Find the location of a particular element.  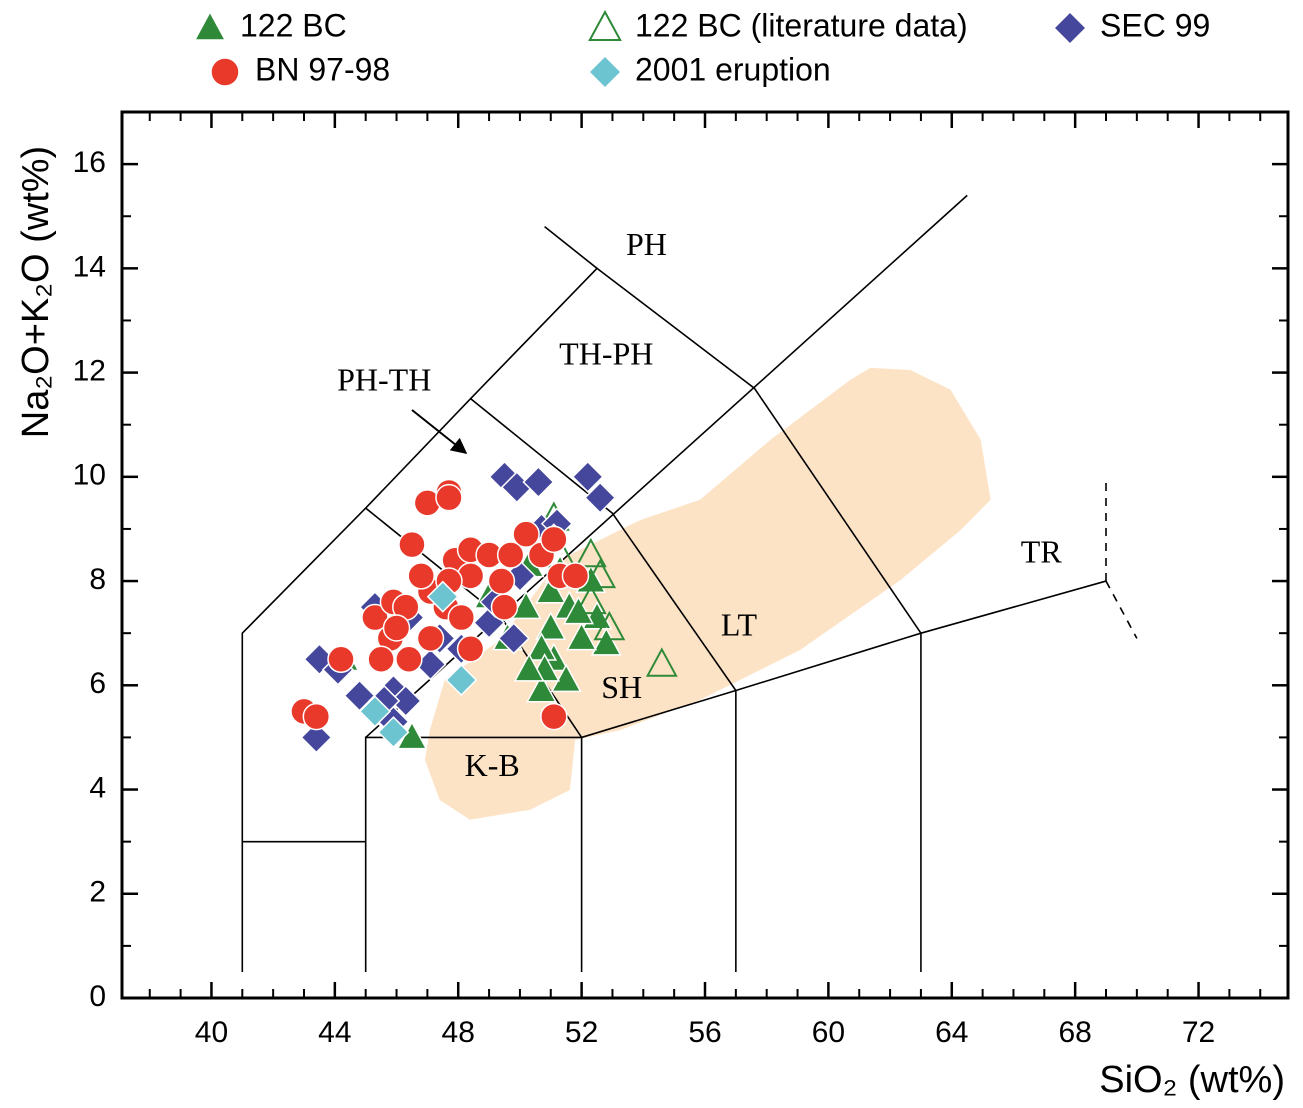

point-layer is located at coordinates (484, 607).